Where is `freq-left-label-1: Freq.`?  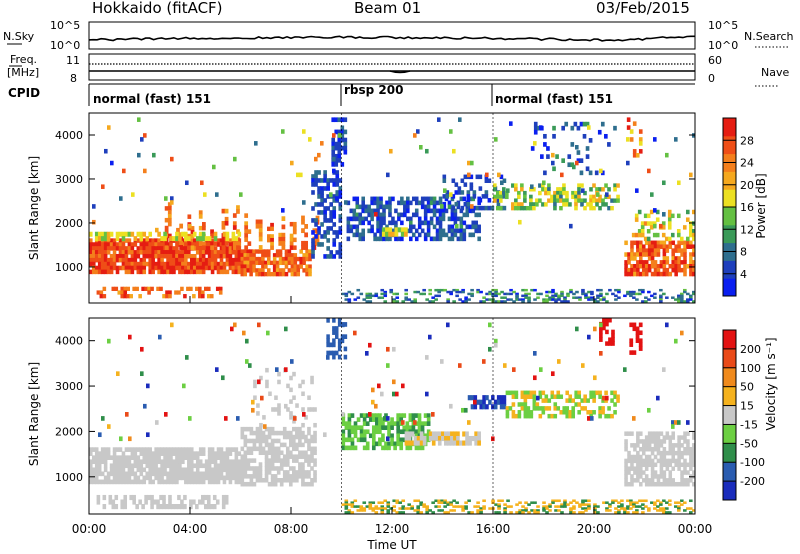
freq-left-label-1: Freq. is located at coordinates (23, 59).